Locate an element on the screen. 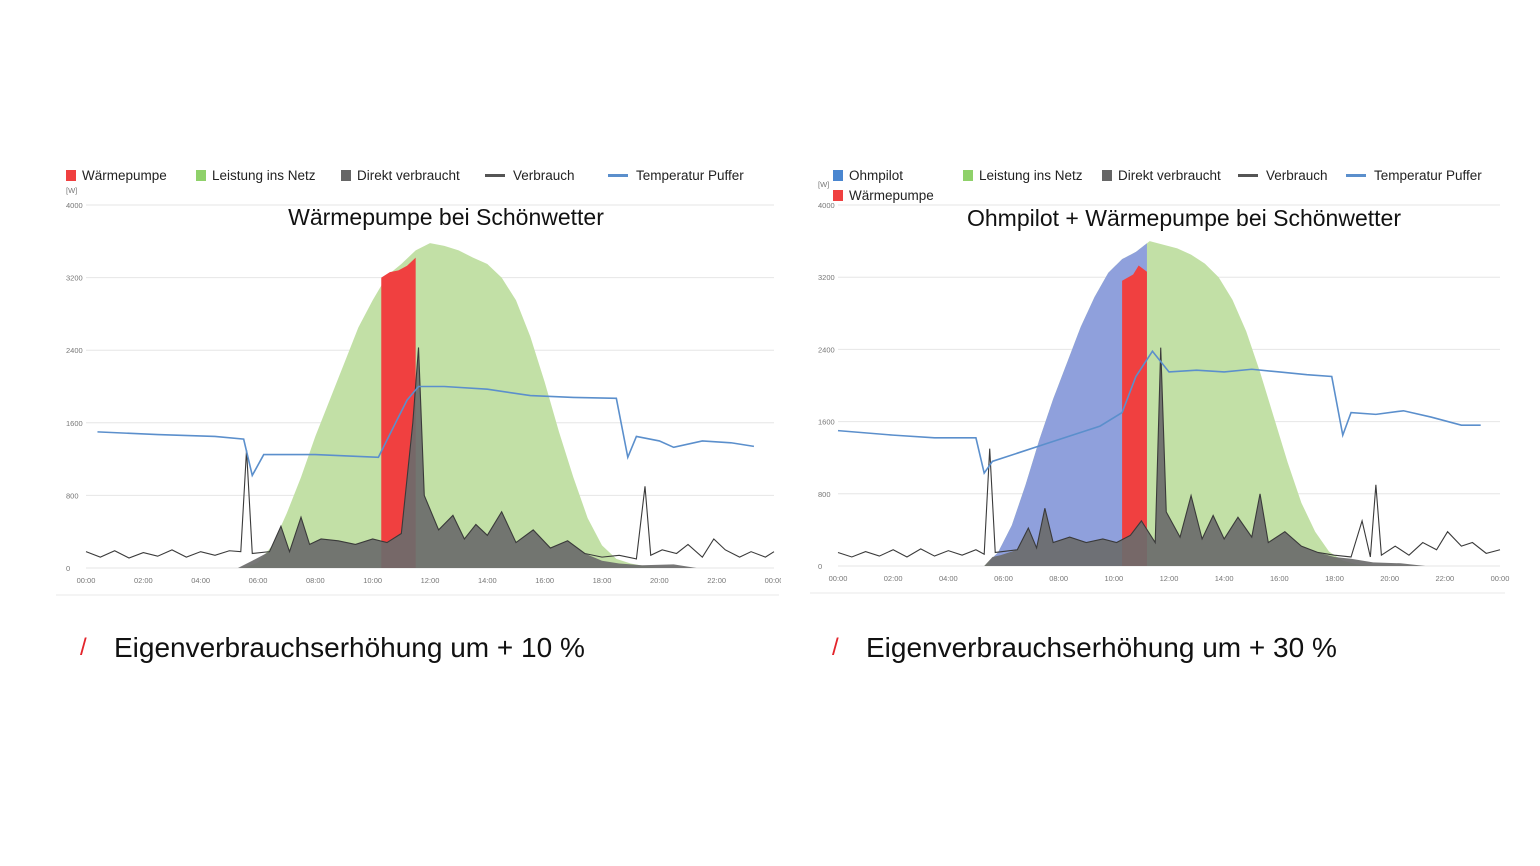 The height and width of the screenshot is (866, 1540). c1-y-tick-label: 1600 is located at coordinates (826, 422).